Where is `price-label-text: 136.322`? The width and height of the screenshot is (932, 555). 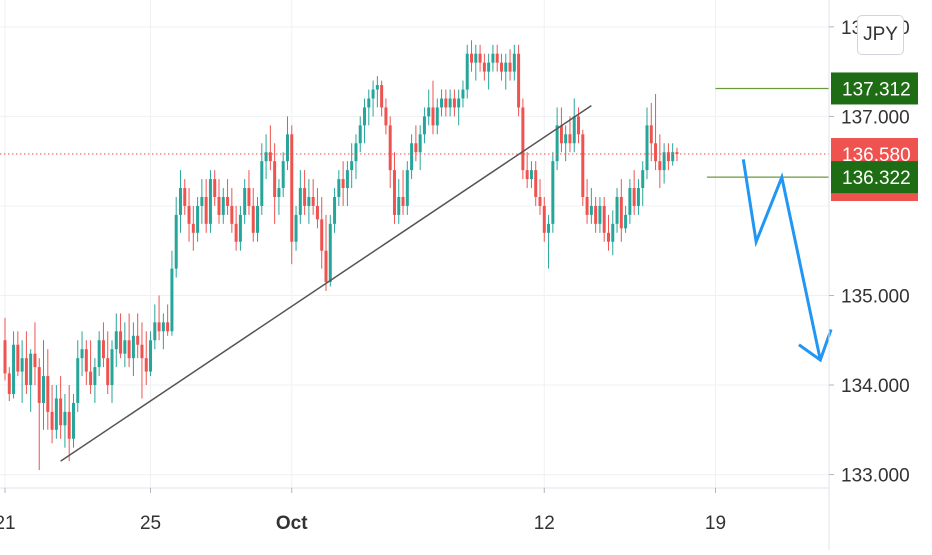
price-label-text: 136.322 is located at coordinates (876, 178).